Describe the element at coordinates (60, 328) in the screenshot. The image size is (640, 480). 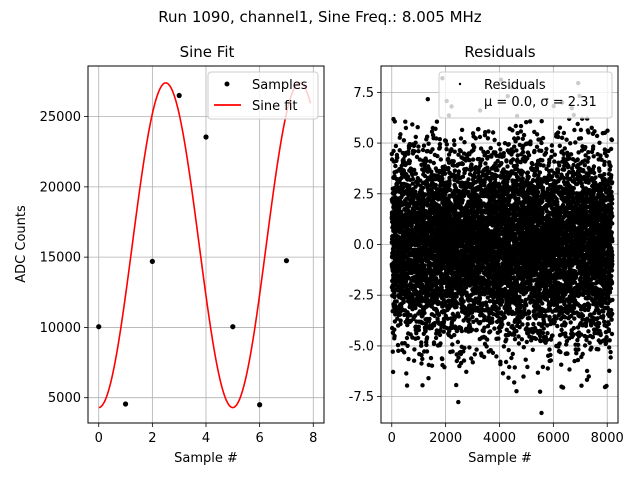
I see `sine-fit-ytick-label: 10000` at that location.